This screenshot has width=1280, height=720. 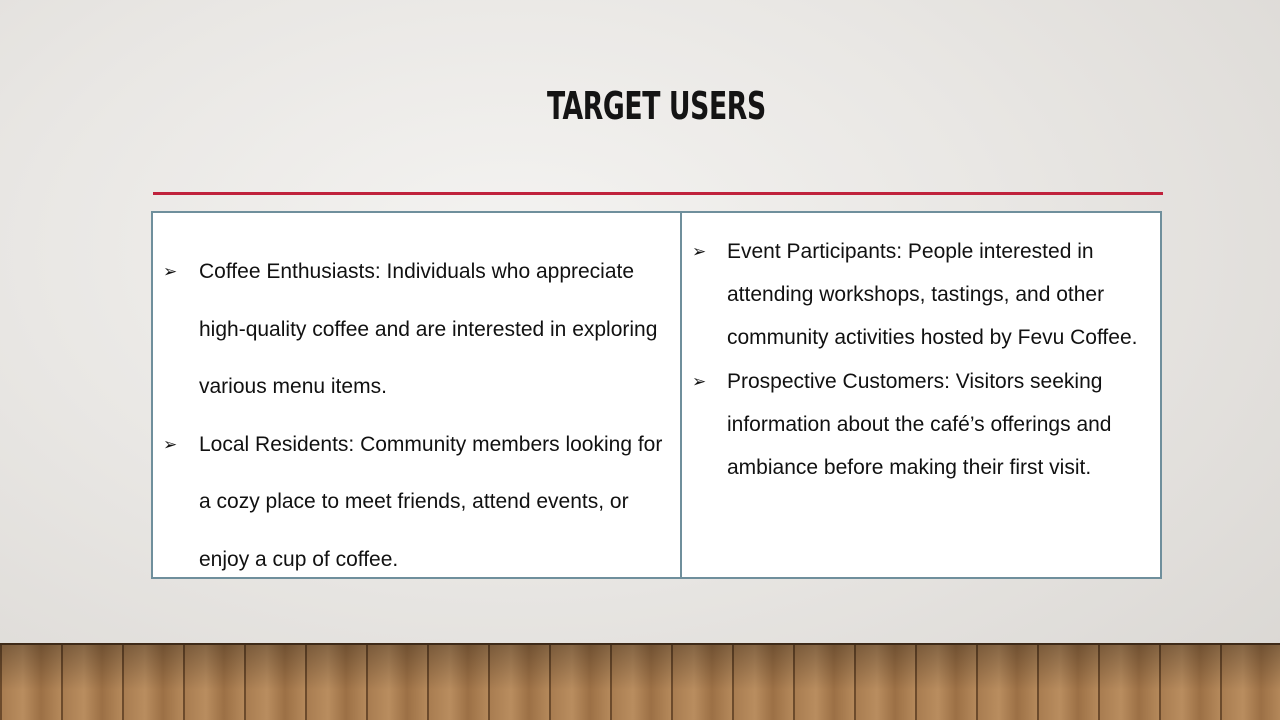 What do you see at coordinates (640, 681) in the screenshot?
I see `wood-floor-decoration` at bounding box center [640, 681].